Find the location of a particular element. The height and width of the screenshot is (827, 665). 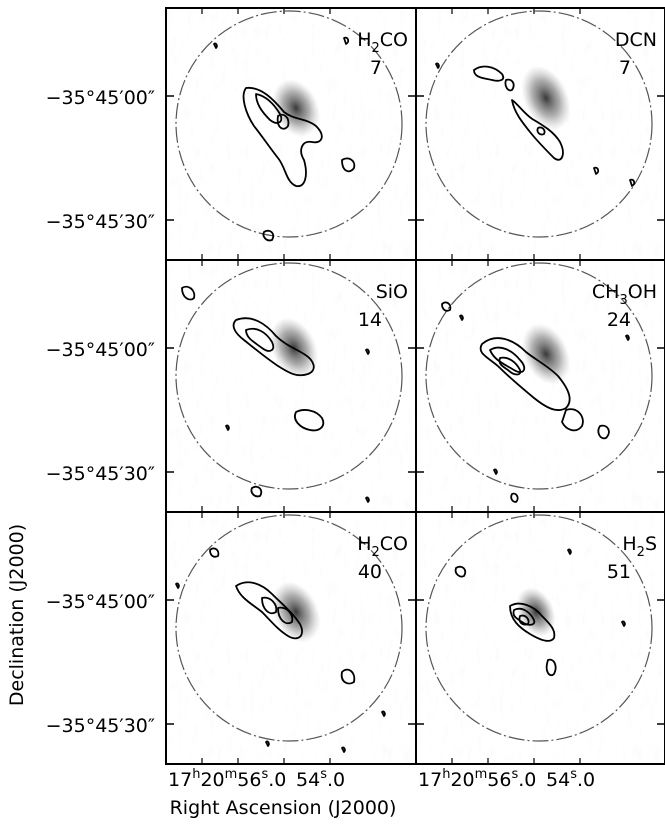

panel-frame is located at coordinates (540, 638).